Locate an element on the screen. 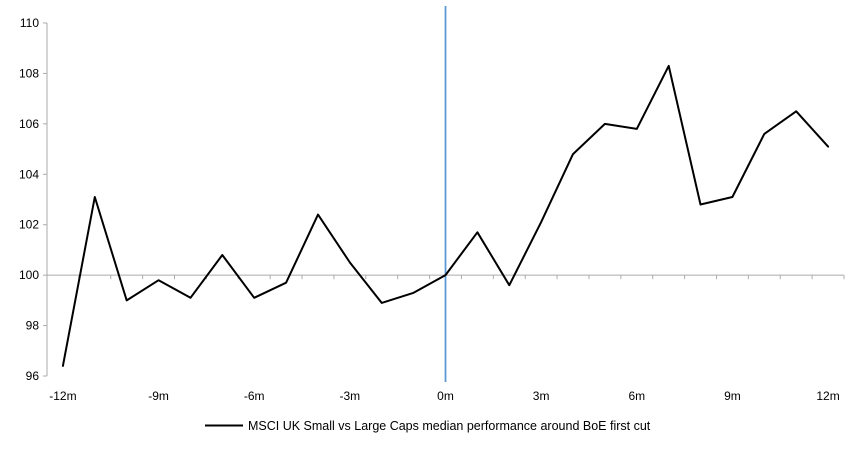 Image resolution: width=852 pixels, height=450 pixels. y-axis-tick-label: 110 is located at coordinates (29, 23).